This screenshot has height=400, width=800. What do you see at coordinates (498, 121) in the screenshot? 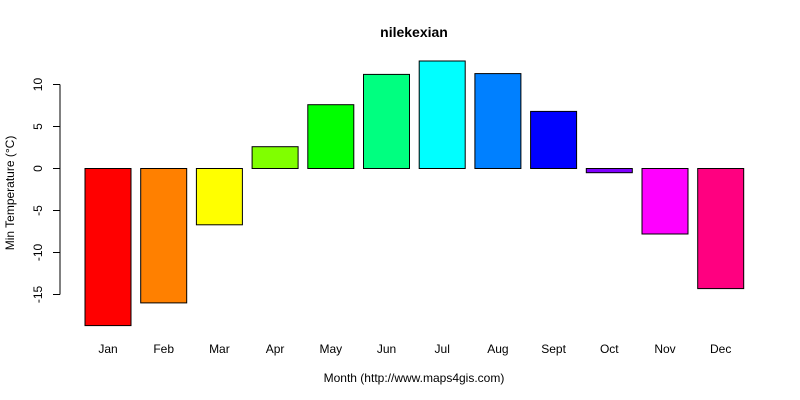
I see `bar-aug` at bounding box center [498, 121].